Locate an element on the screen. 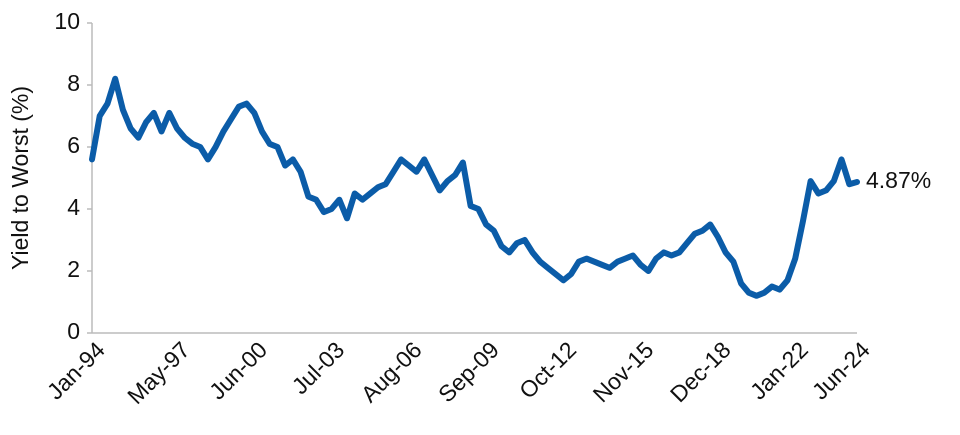  y-tick-label: 2 is located at coordinates (73, 269).